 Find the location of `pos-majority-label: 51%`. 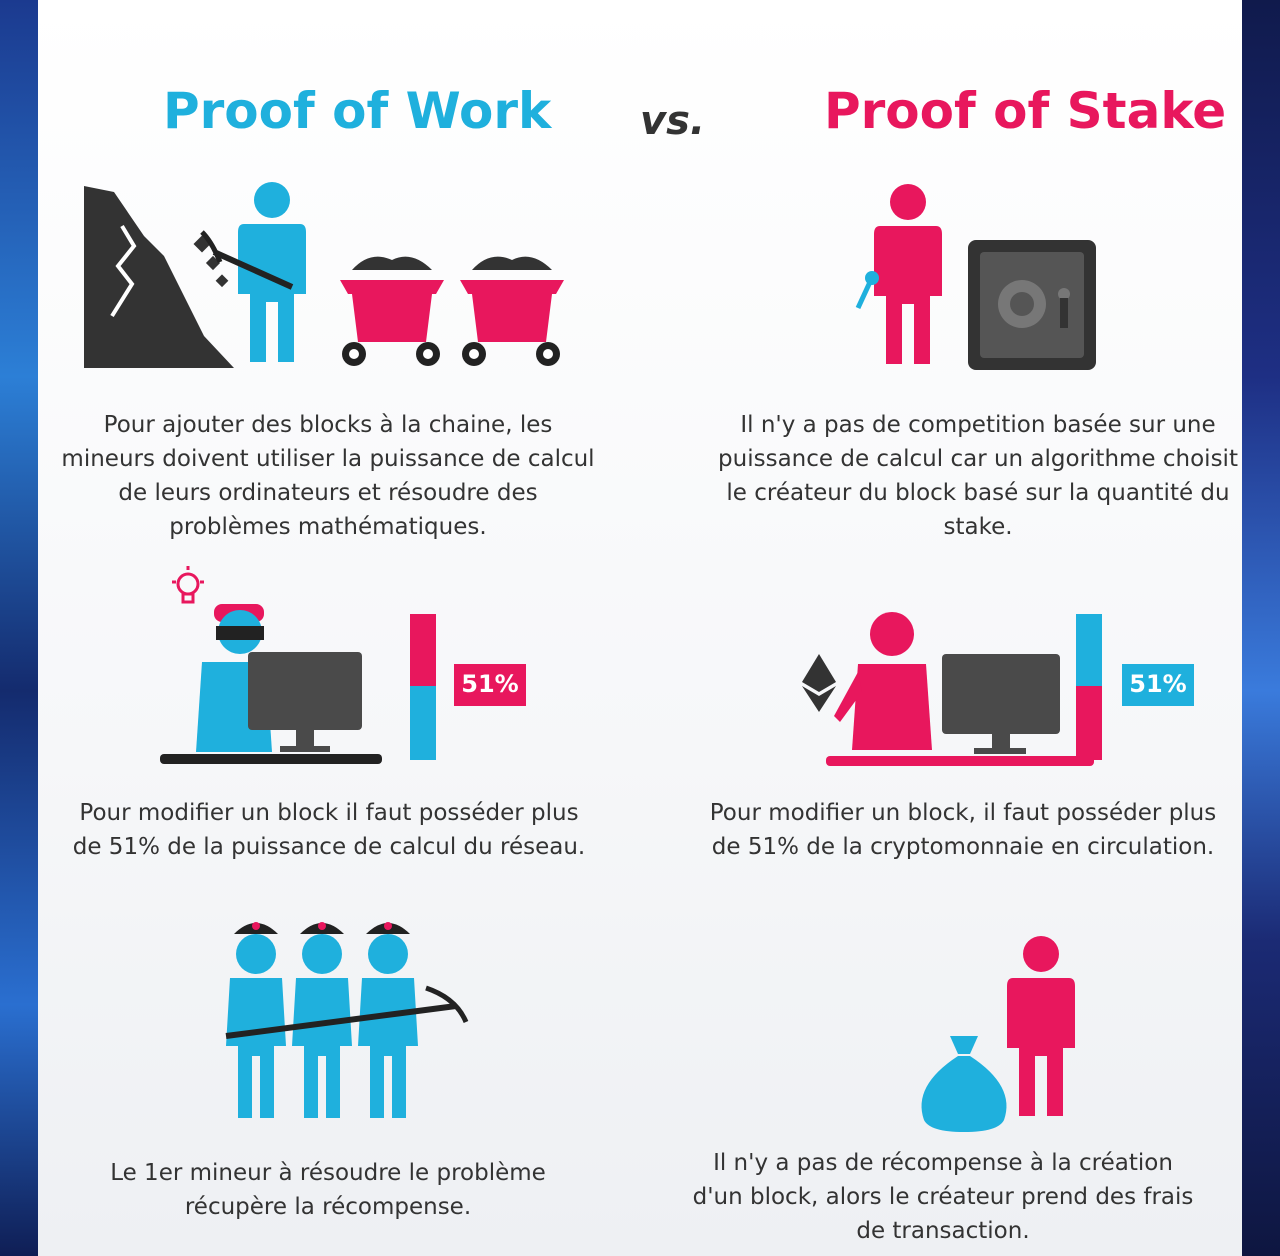

pos-majority-label: 51% is located at coordinates (1158, 684).